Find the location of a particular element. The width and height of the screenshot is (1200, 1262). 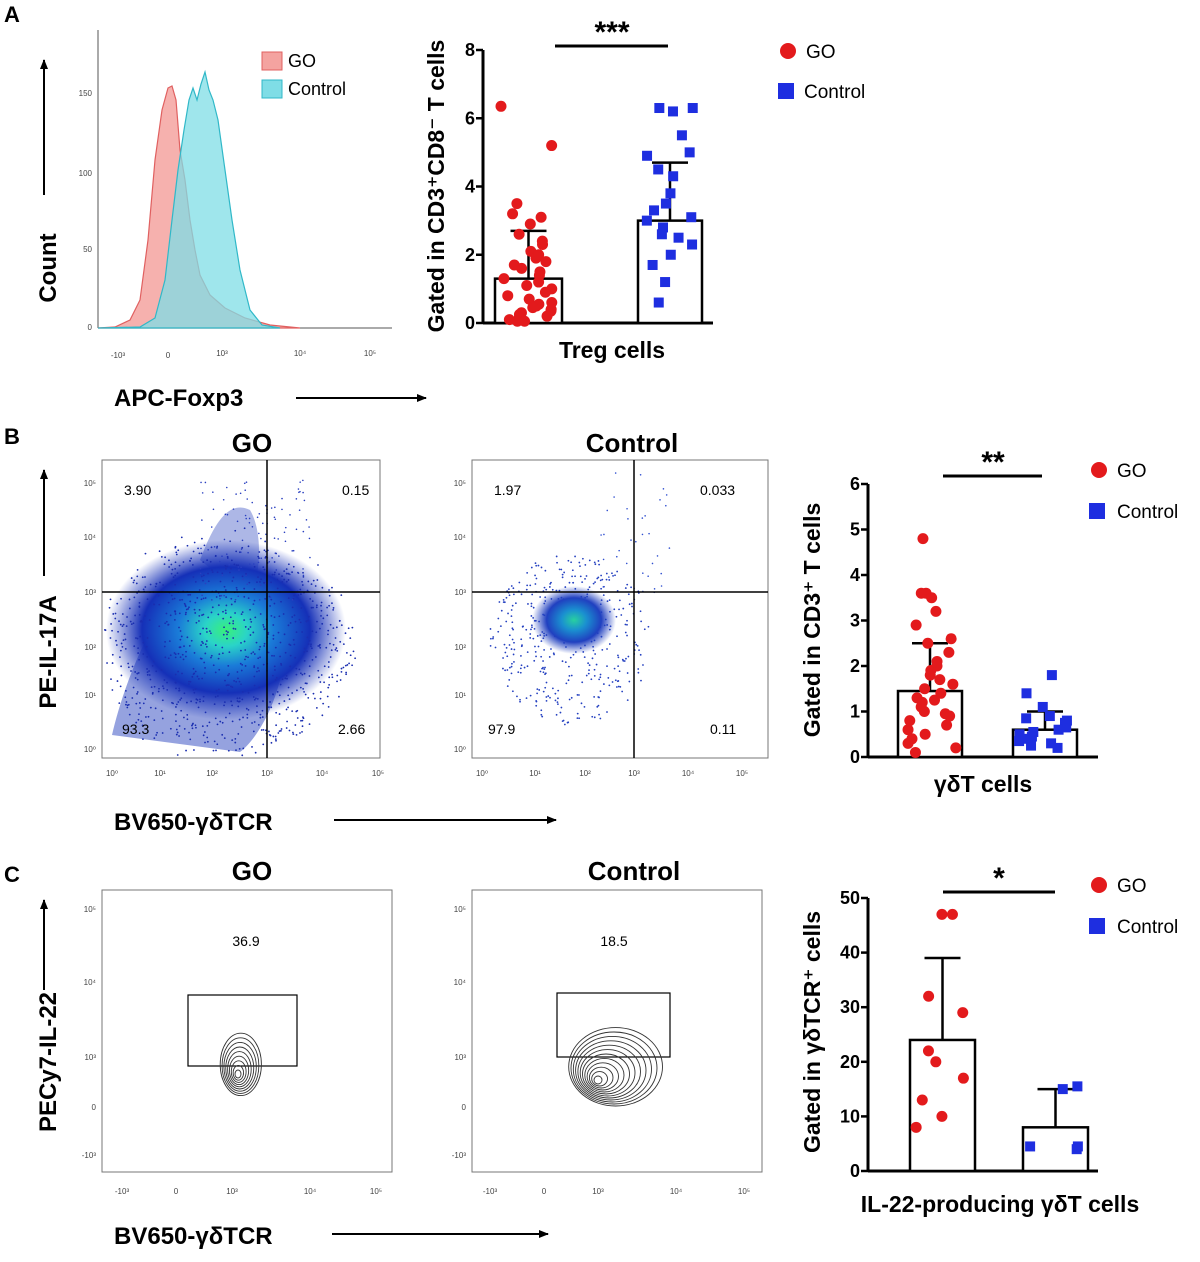

flow-b-go-q3: 93.3 is located at coordinates (135, 729).